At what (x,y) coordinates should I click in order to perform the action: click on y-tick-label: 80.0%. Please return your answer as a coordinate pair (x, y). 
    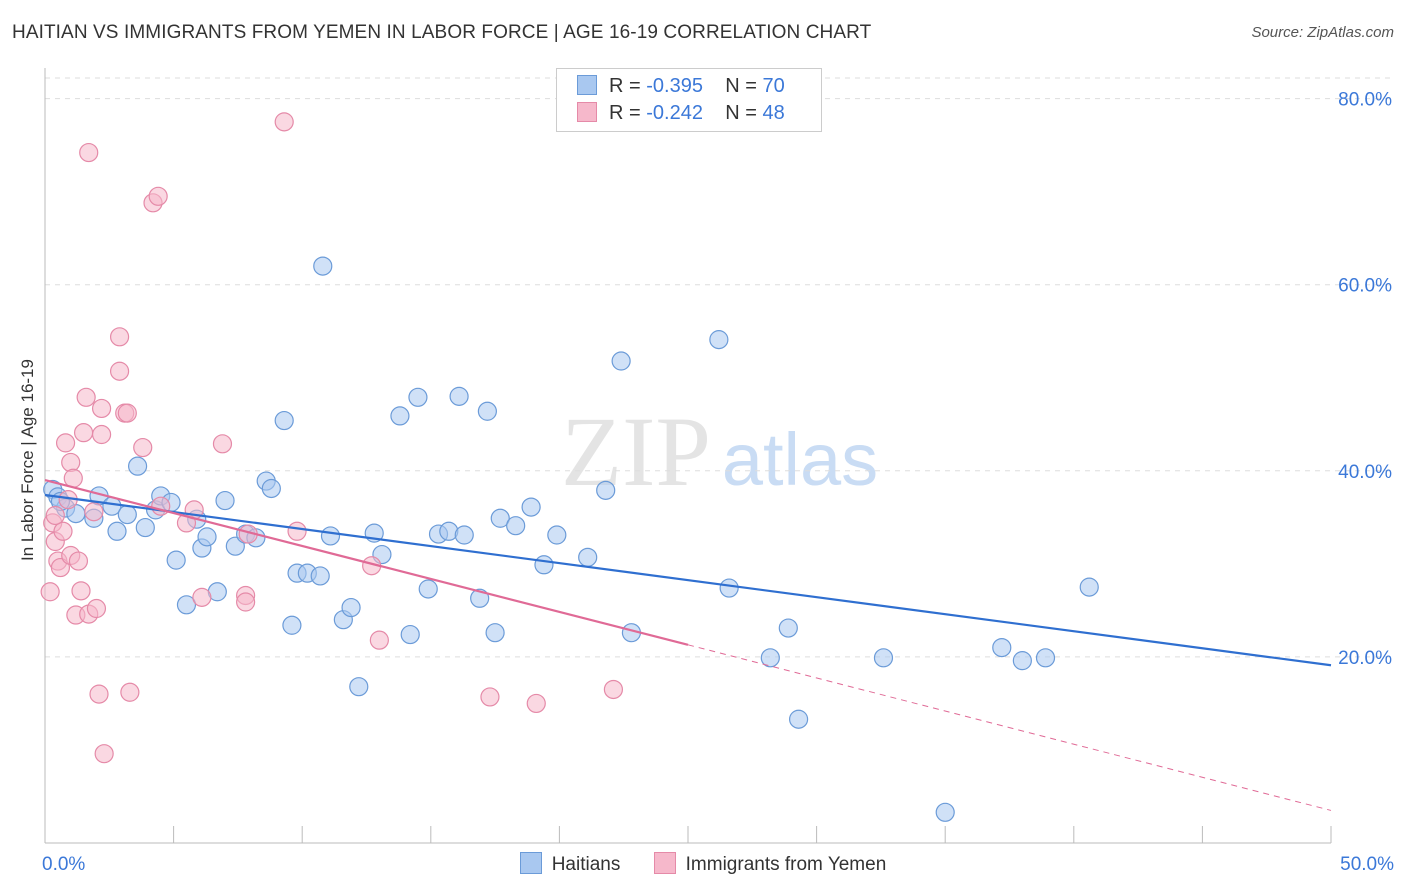
    Looking at the image, I should click on (1365, 100).